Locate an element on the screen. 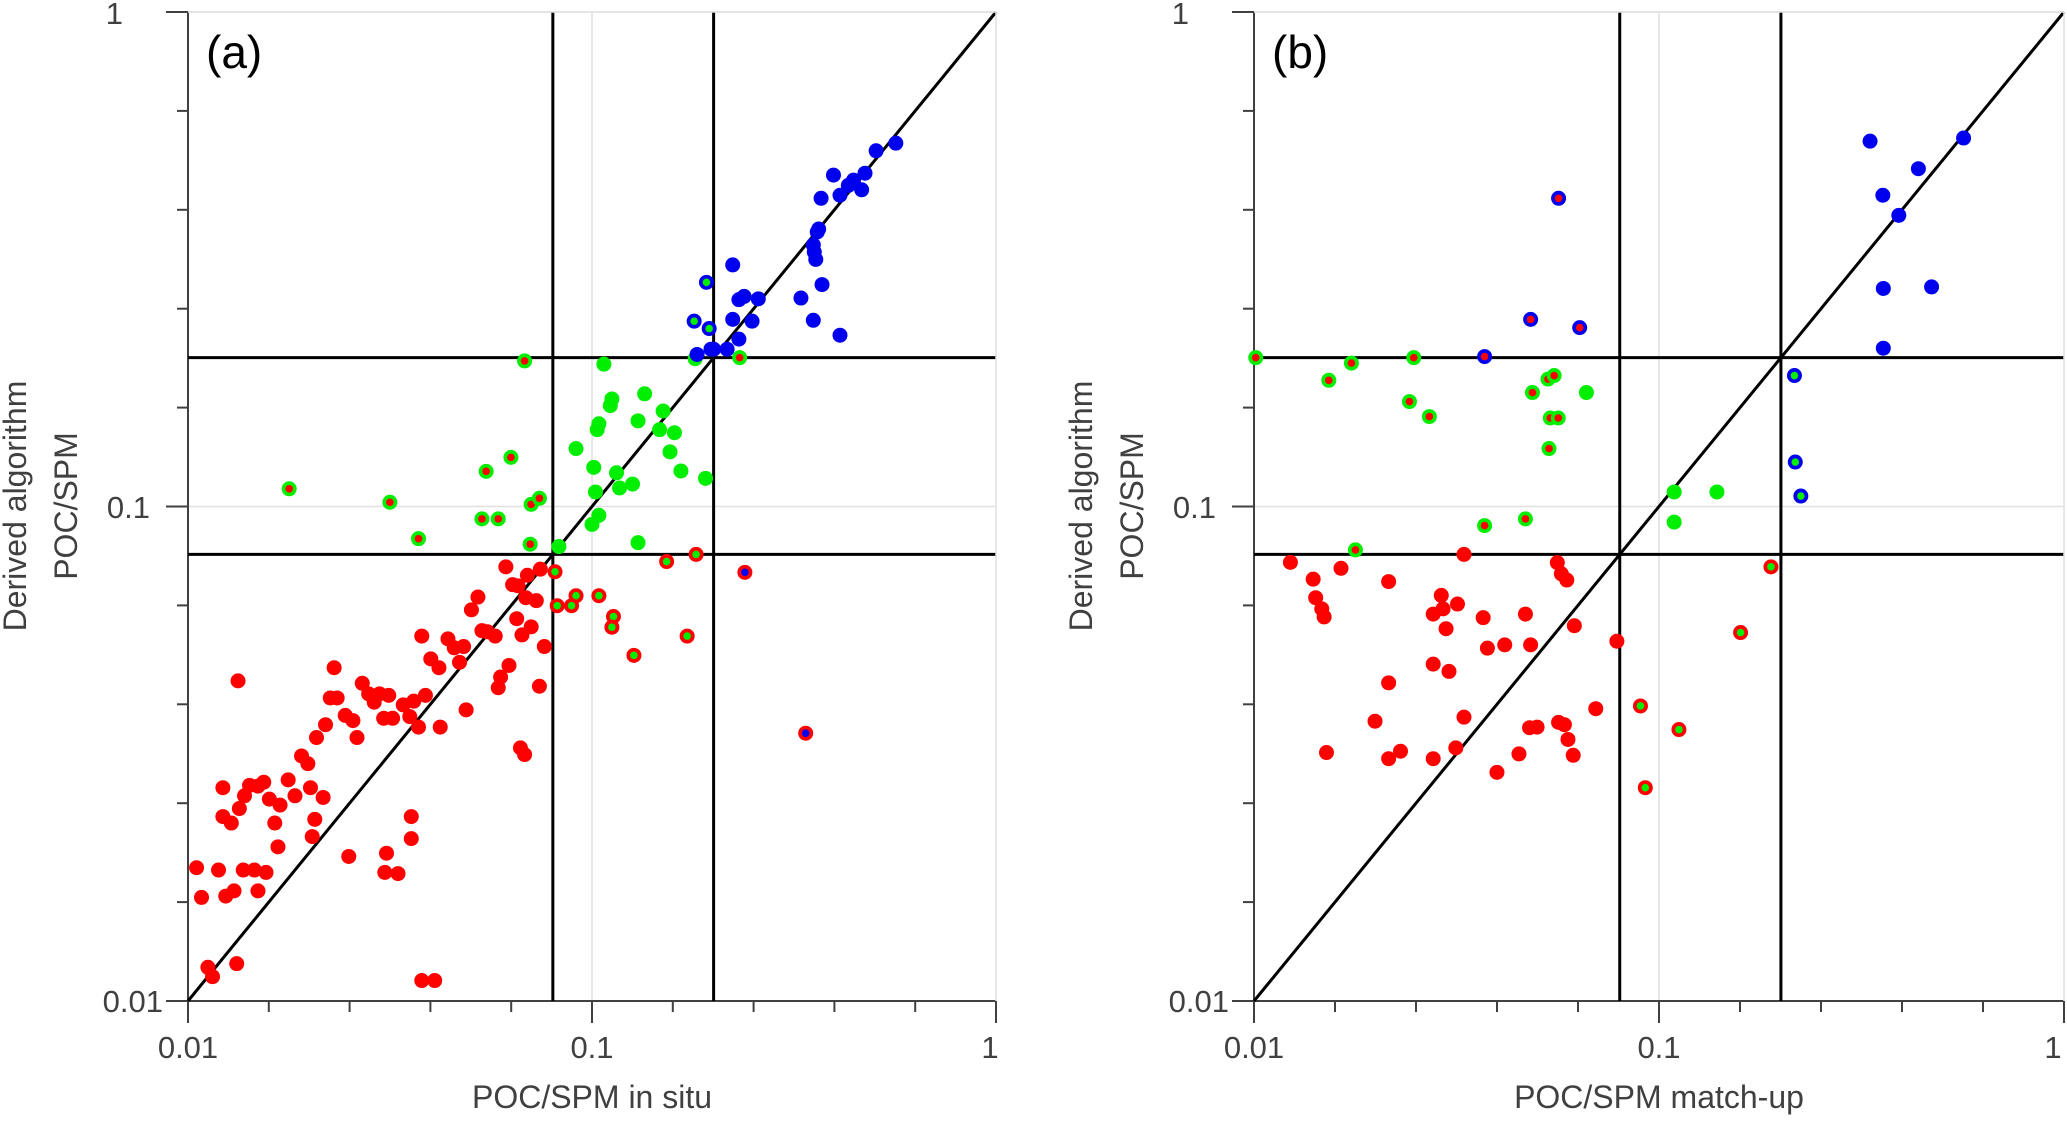  panel-b-series-red is located at coordinates (1453, 663).